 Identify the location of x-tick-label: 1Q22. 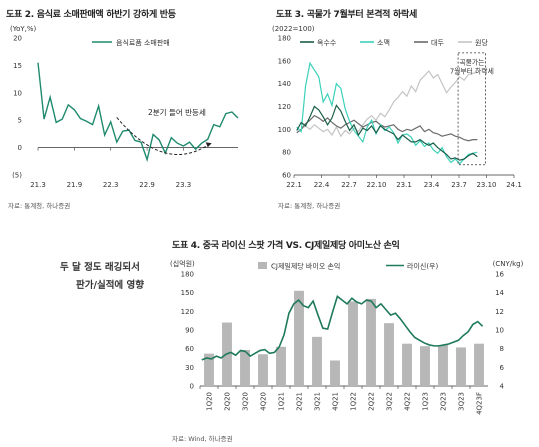
(354, 401).